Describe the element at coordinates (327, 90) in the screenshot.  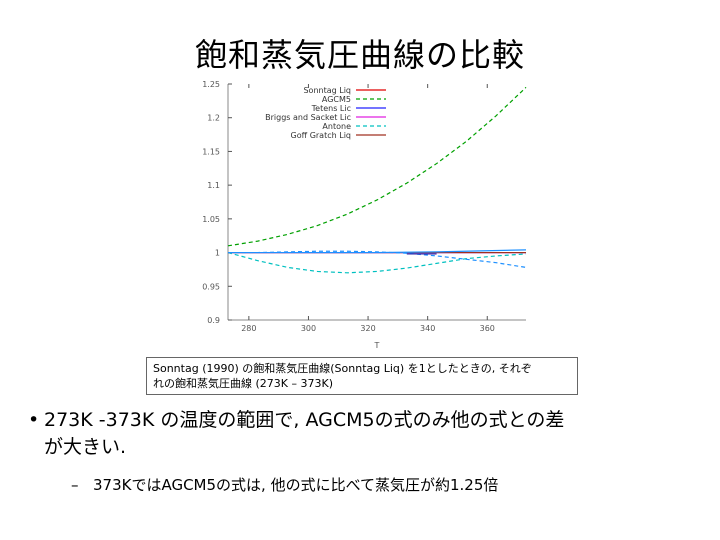
I see `legend-label: Sonntag Liq` at that location.